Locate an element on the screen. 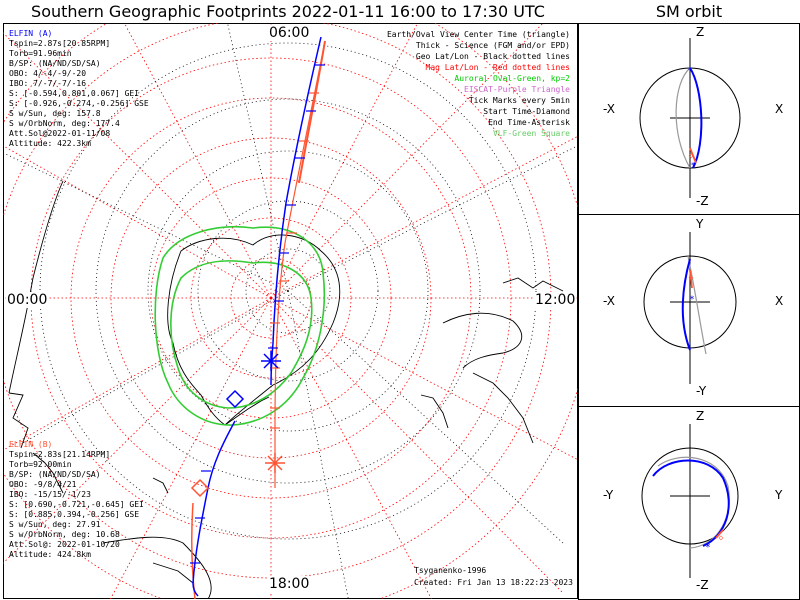  elfin-b-line: S w/Sun, deg: 27.91 is located at coordinates (55, 524).